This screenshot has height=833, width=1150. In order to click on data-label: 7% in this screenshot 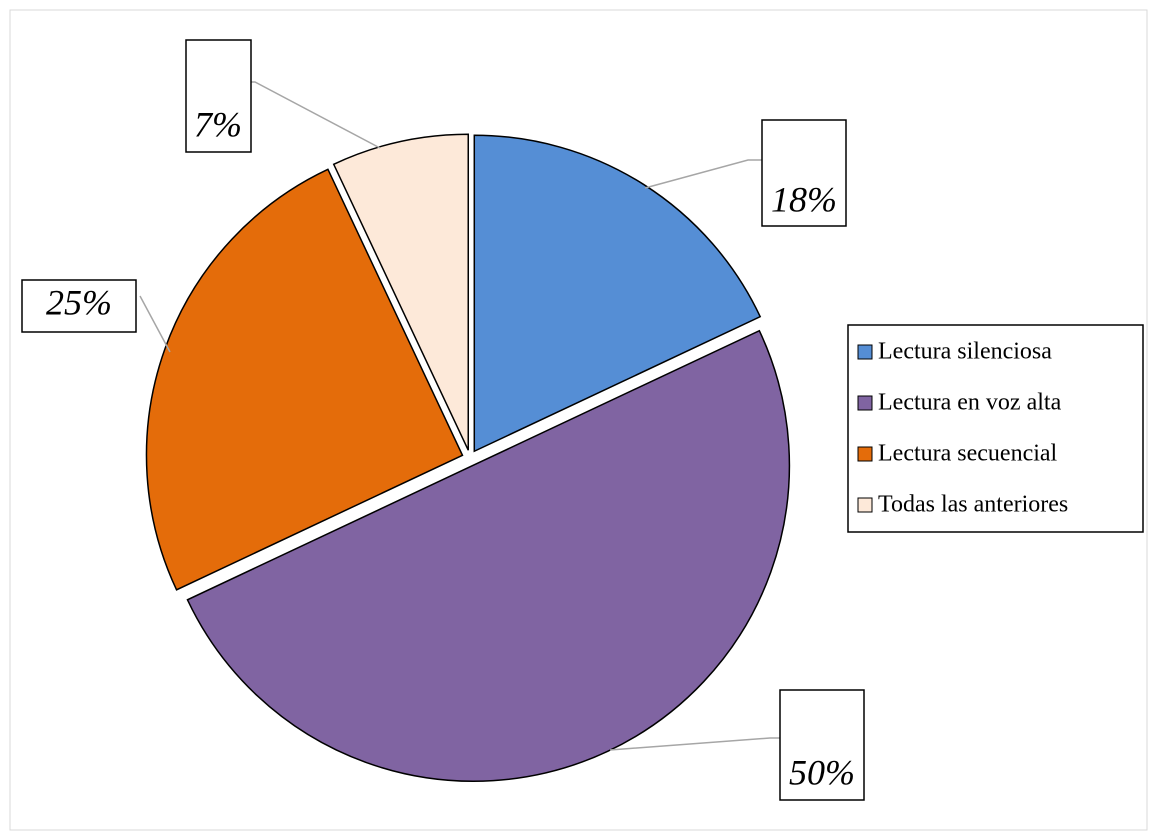, I will do `click(218, 124)`.